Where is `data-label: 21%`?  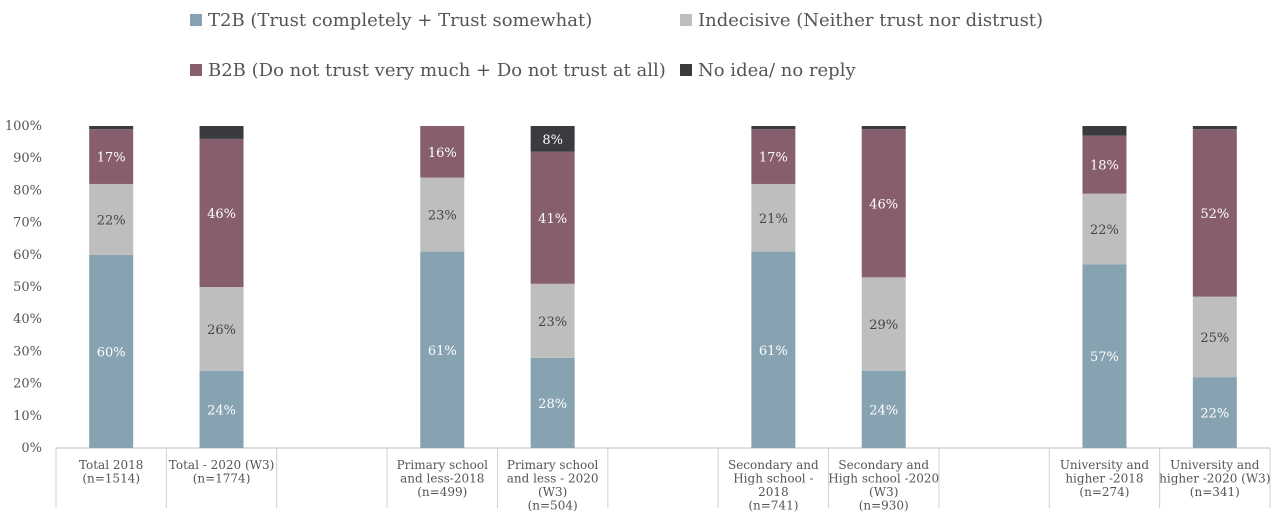
data-label: 21% is located at coordinates (773, 219).